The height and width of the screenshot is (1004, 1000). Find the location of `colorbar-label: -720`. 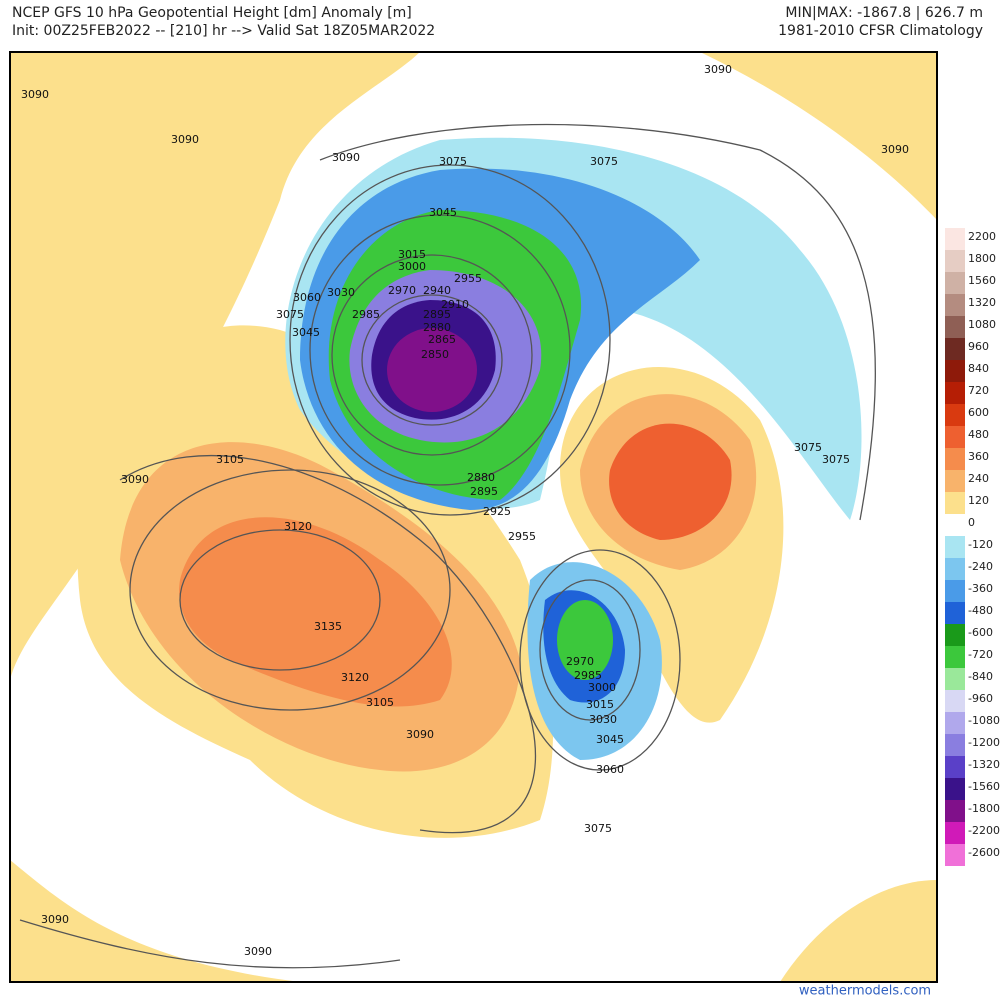

colorbar-label: -720 is located at coordinates (980, 654).